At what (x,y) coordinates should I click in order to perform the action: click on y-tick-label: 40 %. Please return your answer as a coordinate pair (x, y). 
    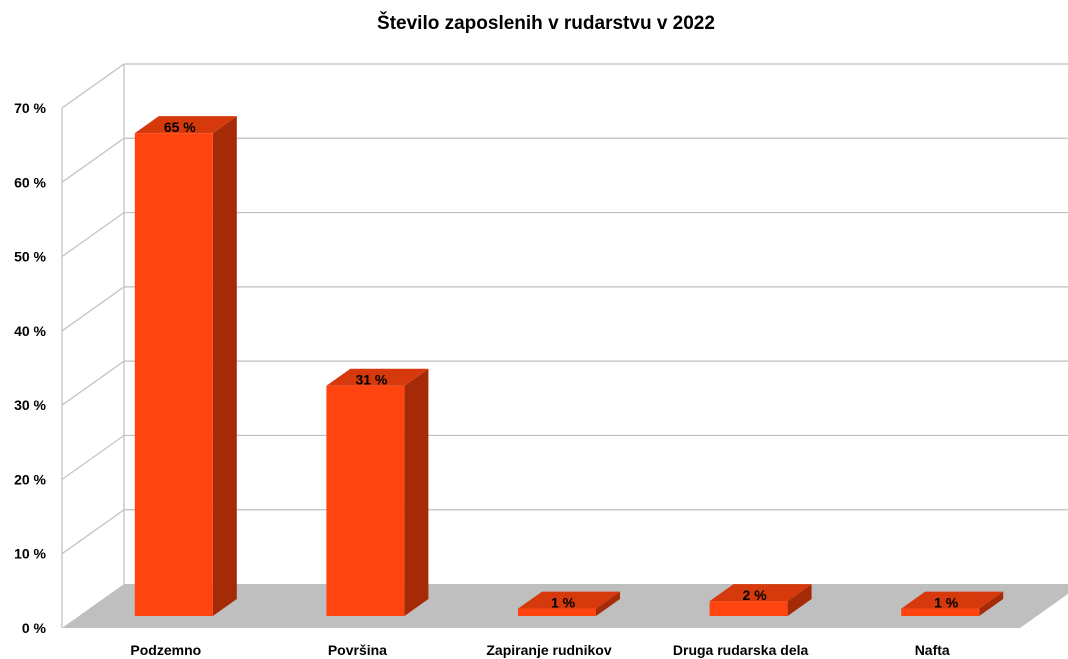
    Looking at the image, I should click on (30, 331).